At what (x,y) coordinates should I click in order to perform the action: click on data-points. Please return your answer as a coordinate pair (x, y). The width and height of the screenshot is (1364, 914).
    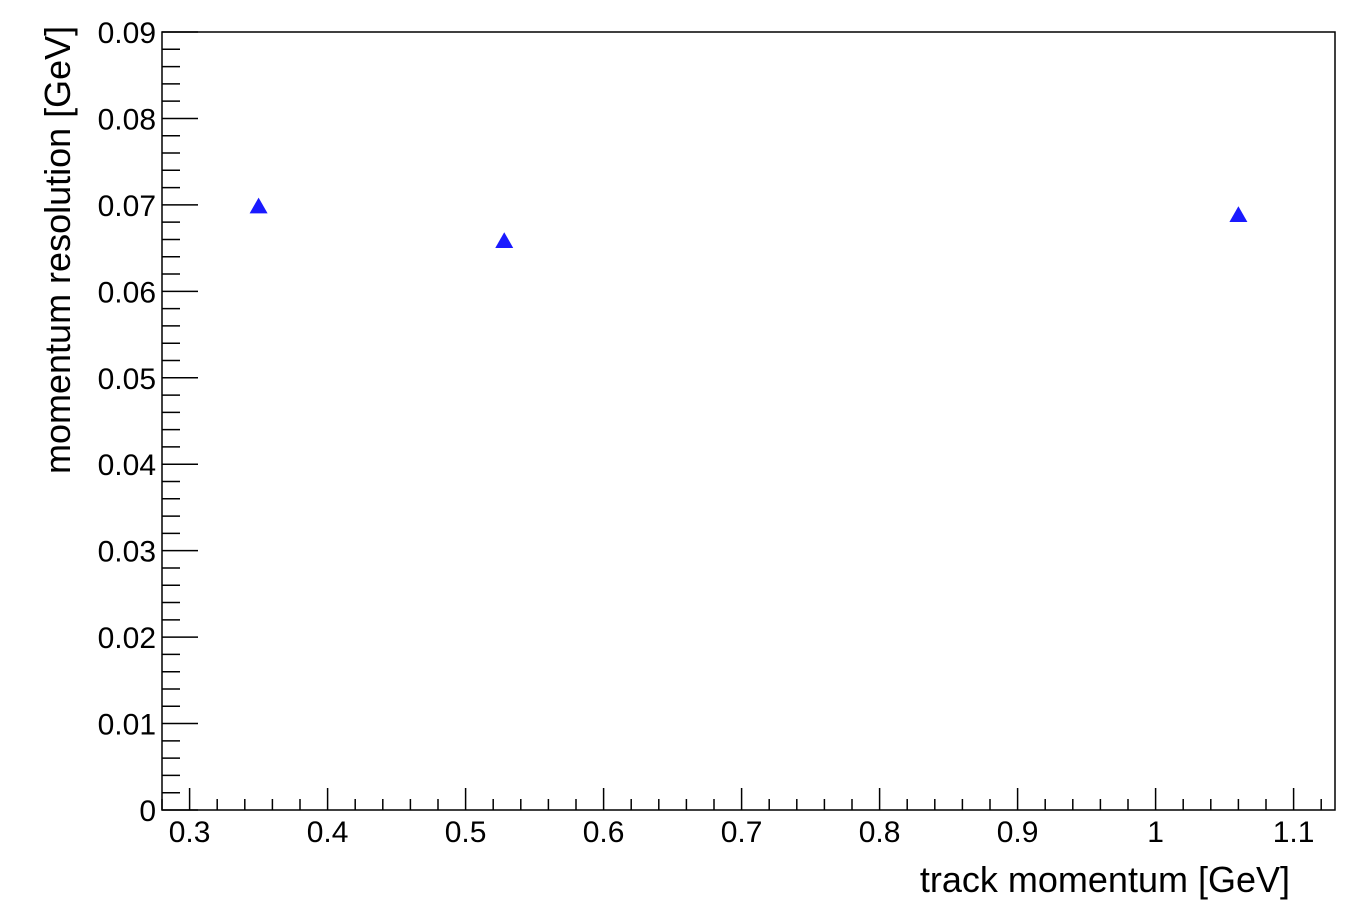
    Looking at the image, I should click on (748, 222).